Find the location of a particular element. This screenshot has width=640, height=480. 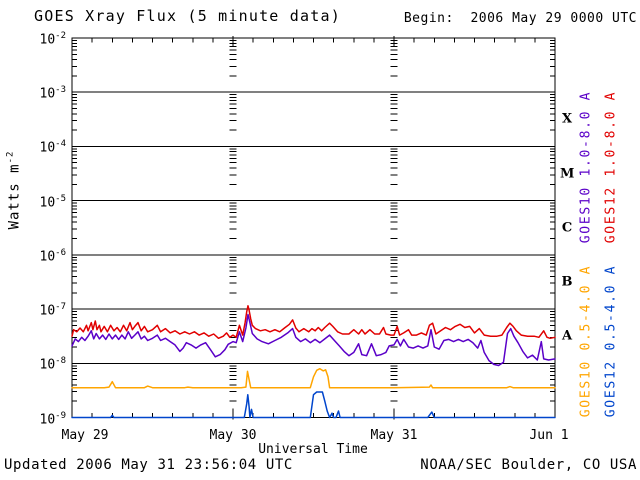

legend-goes12-1-0-8-0-a: GOES12 1.0-8.0 A is located at coordinates (611, 167).